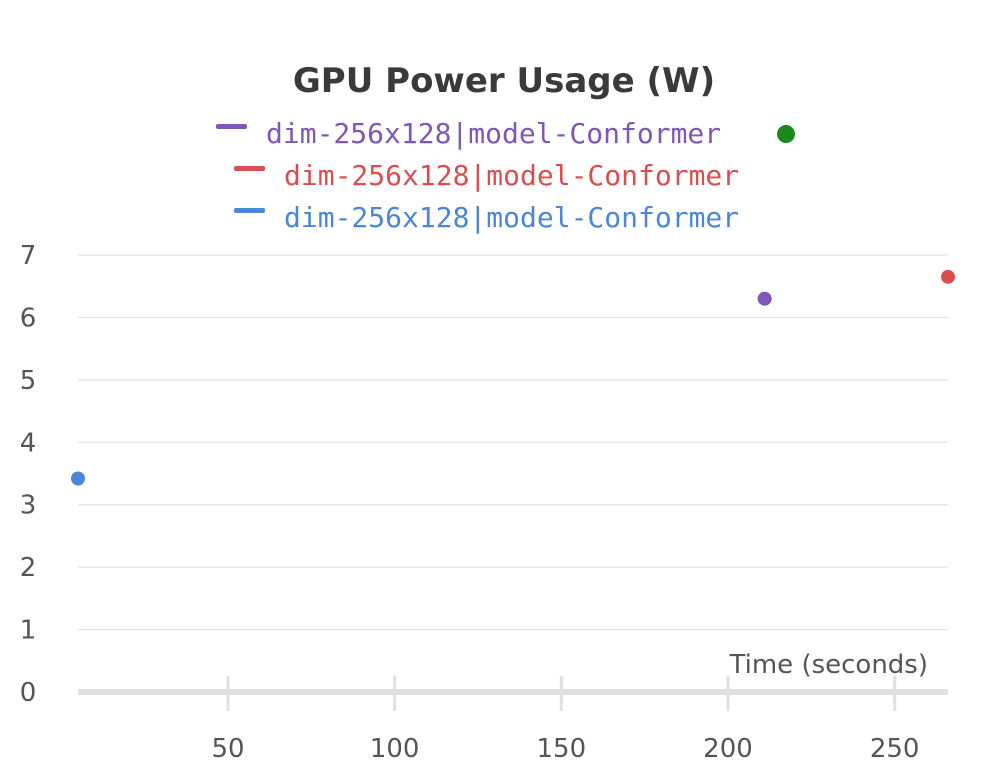  What do you see at coordinates (895, 749) in the screenshot?
I see `x-tick-label-4: 250` at bounding box center [895, 749].